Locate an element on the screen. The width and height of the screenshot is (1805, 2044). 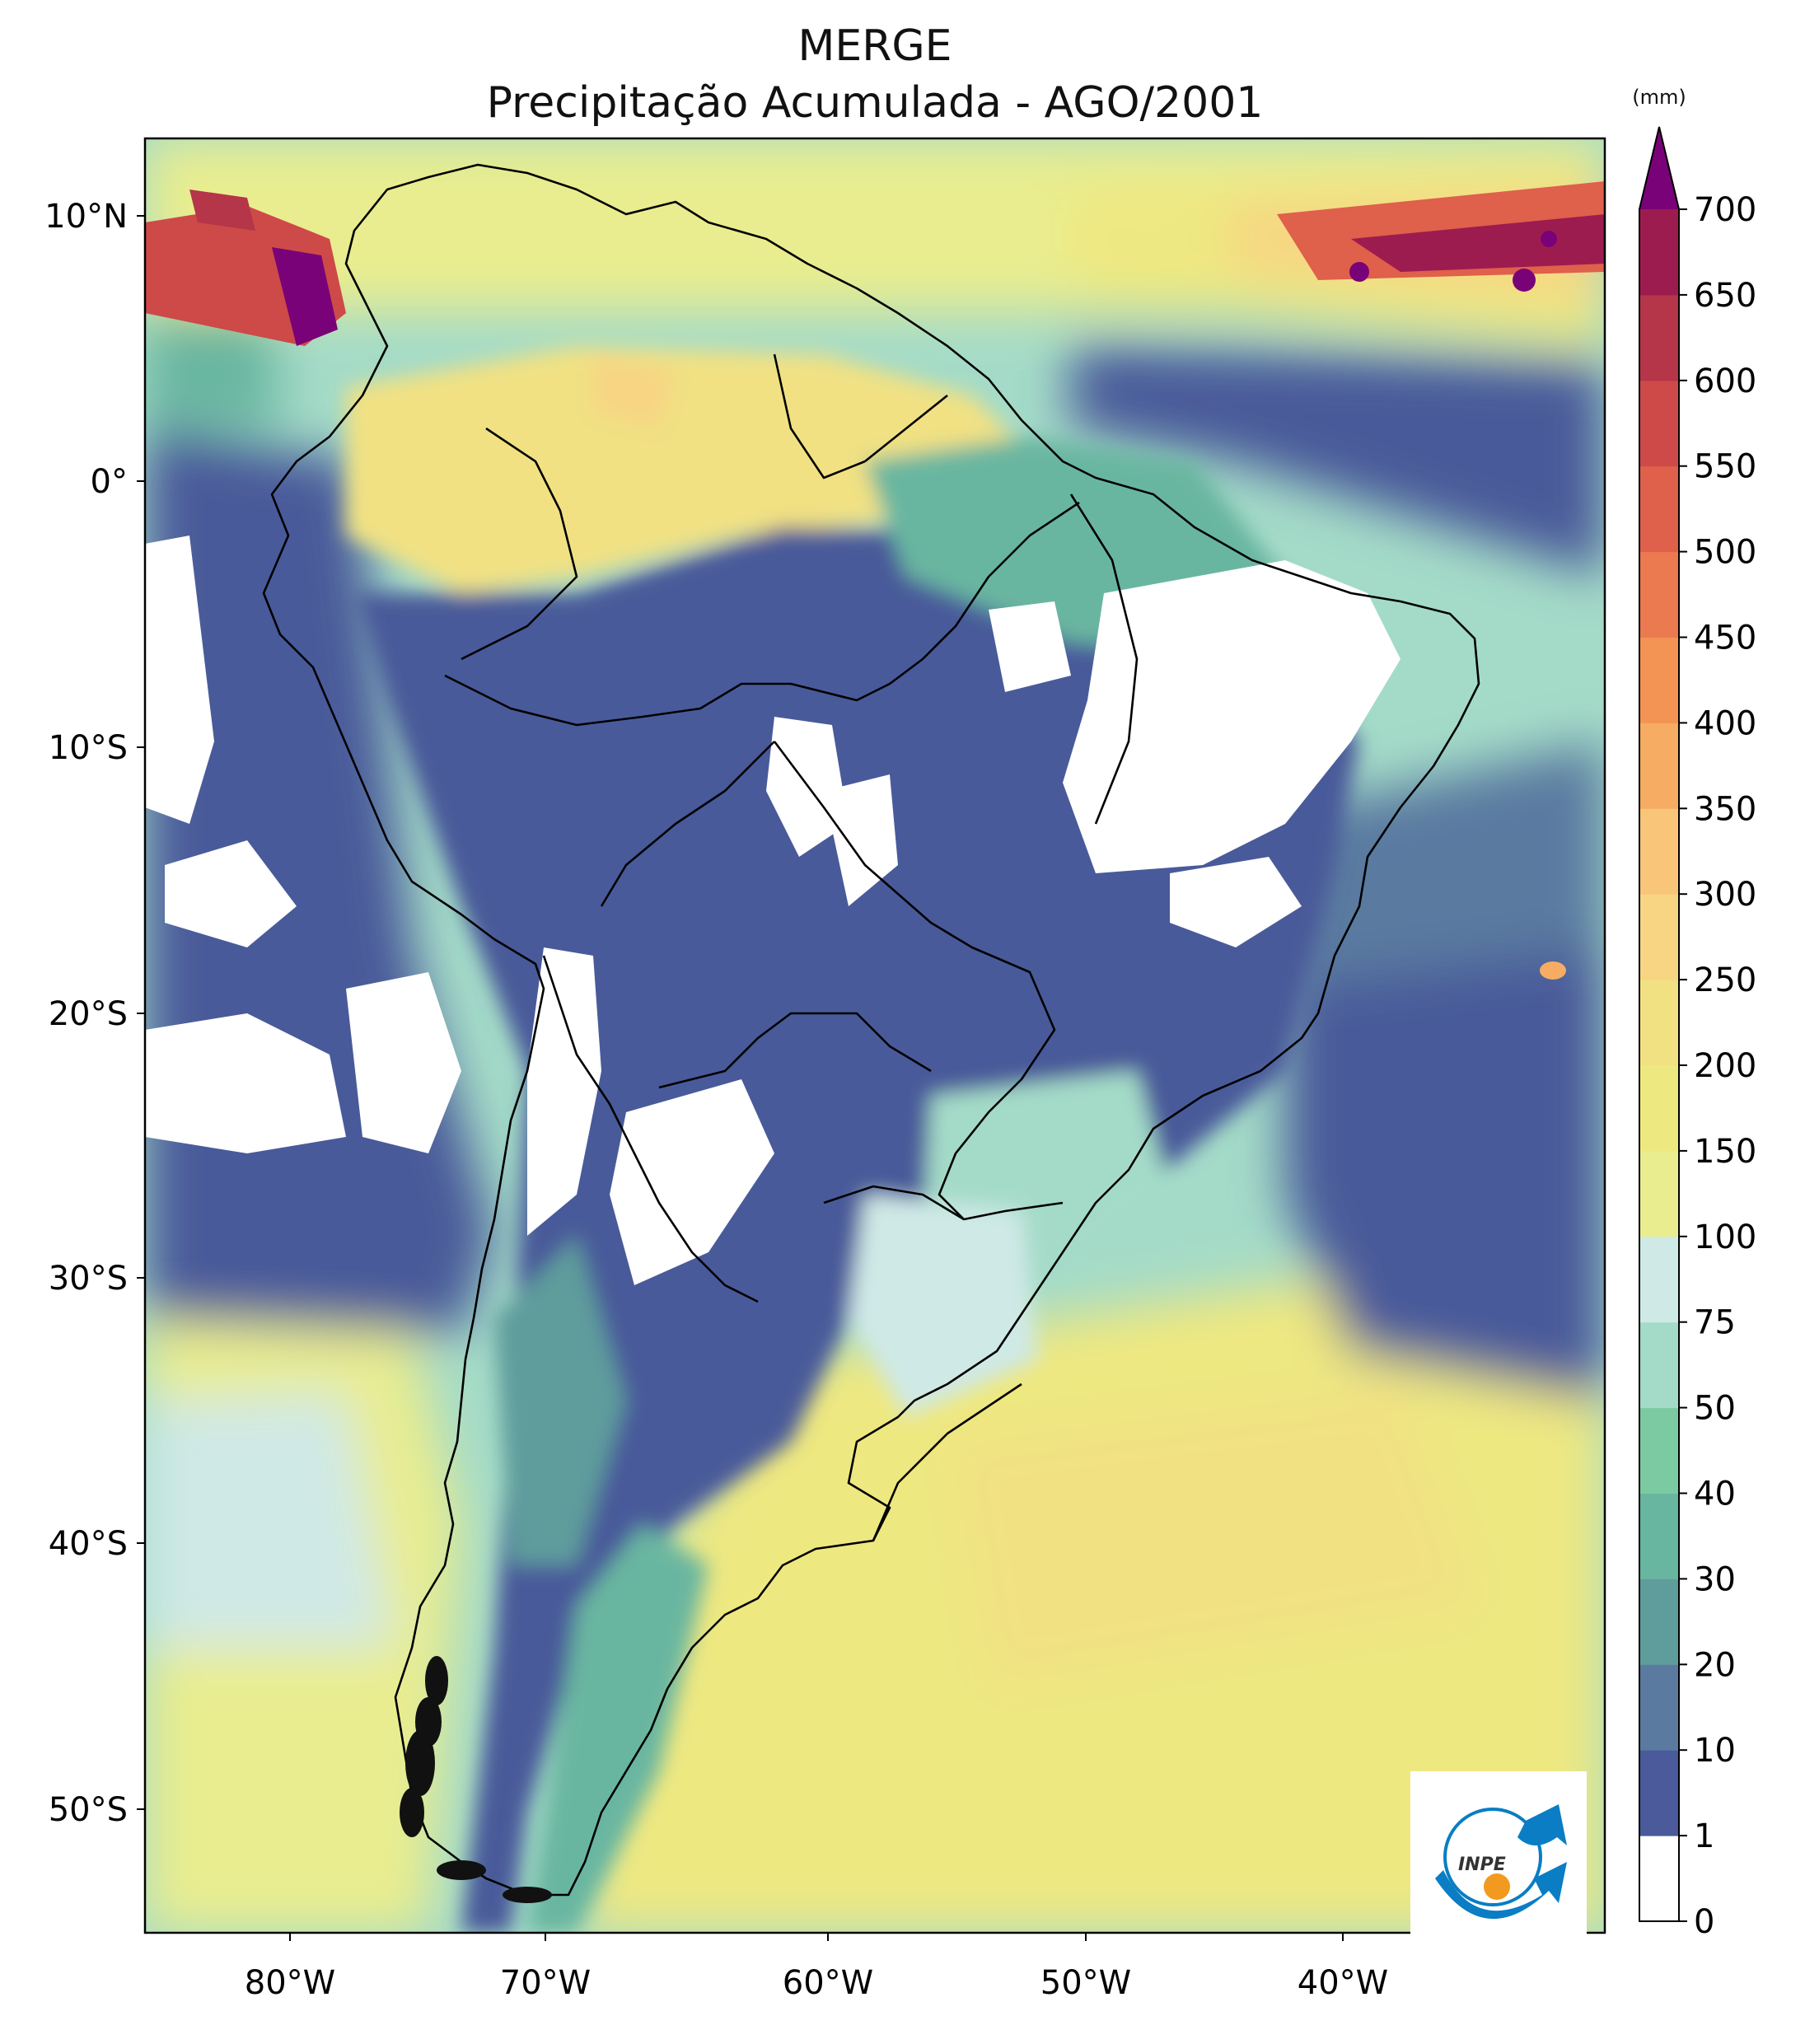
lat-tick-label: 40°S is located at coordinates (89, 1544).